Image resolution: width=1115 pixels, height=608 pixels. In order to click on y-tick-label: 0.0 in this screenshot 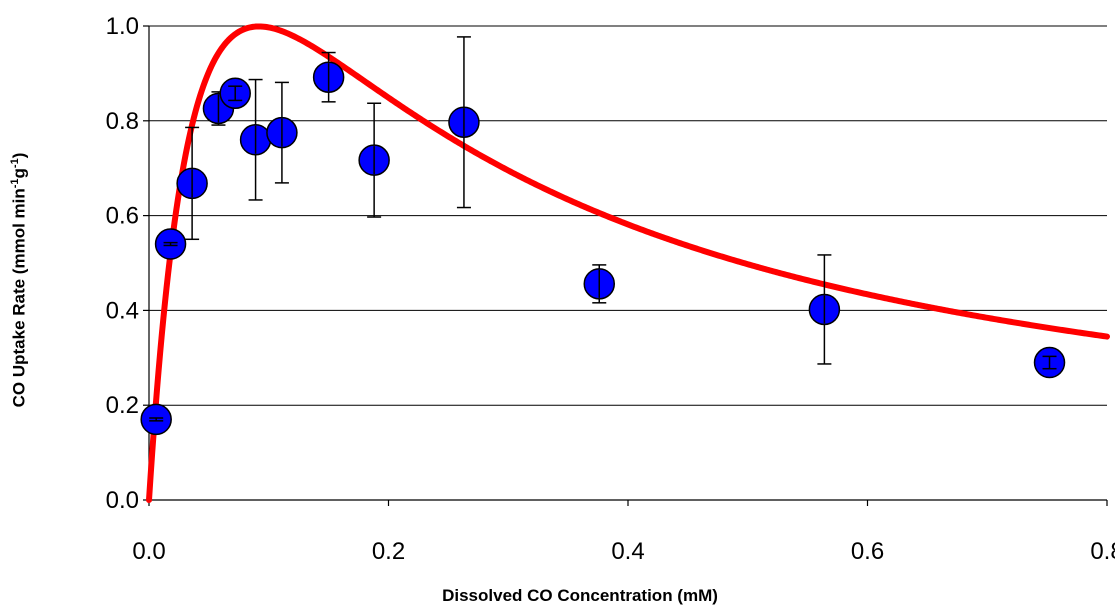, I will do `click(122, 500)`.